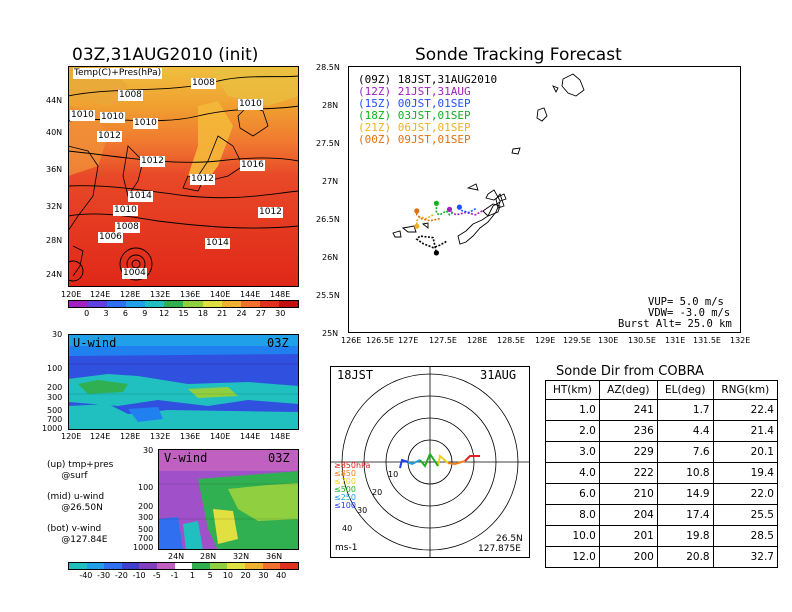 The height and width of the screenshot is (612, 792). I want to click on table-cell: 210, so click(628, 494).